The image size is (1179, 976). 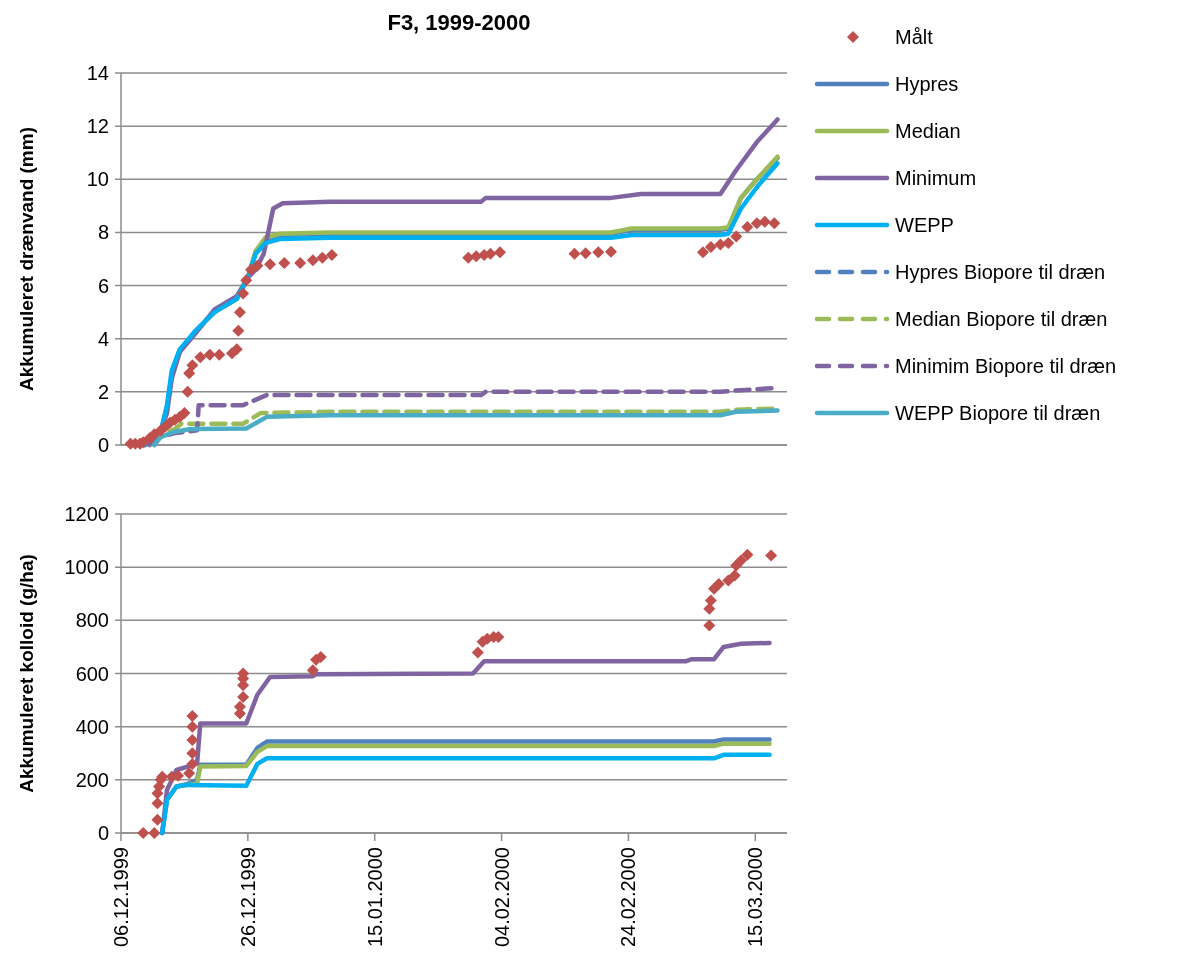 What do you see at coordinates (103, 232) in the screenshot?
I see `y-tick-label: 8` at bounding box center [103, 232].